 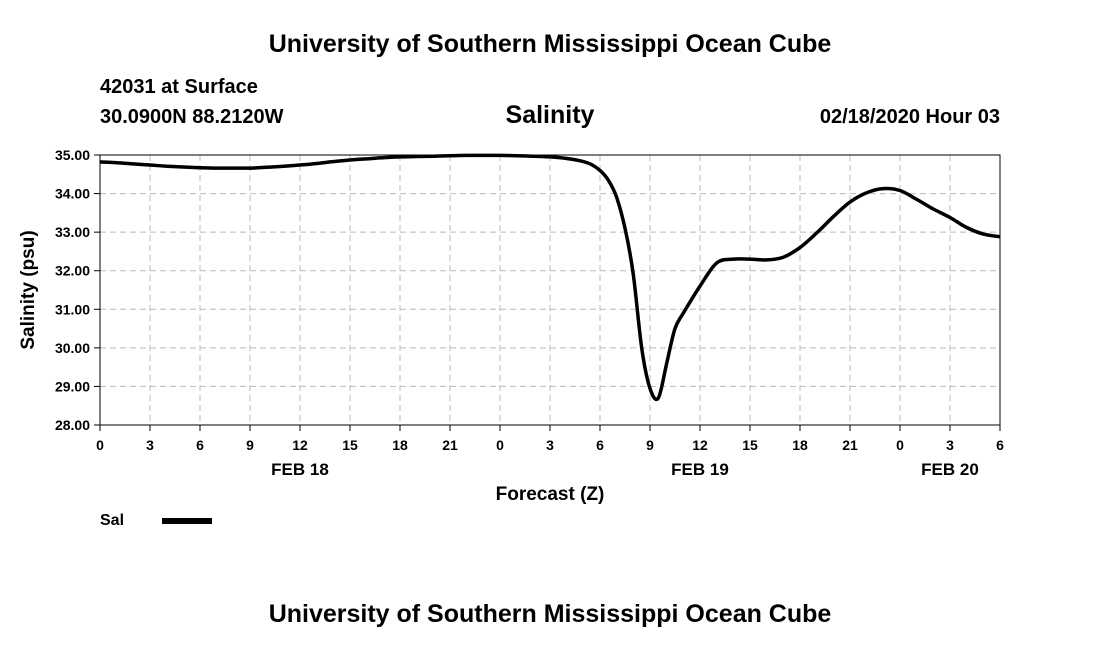 What do you see at coordinates (72, 232) in the screenshot?
I see `y-tick-label: 33.00` at bounding box center [72, 232].